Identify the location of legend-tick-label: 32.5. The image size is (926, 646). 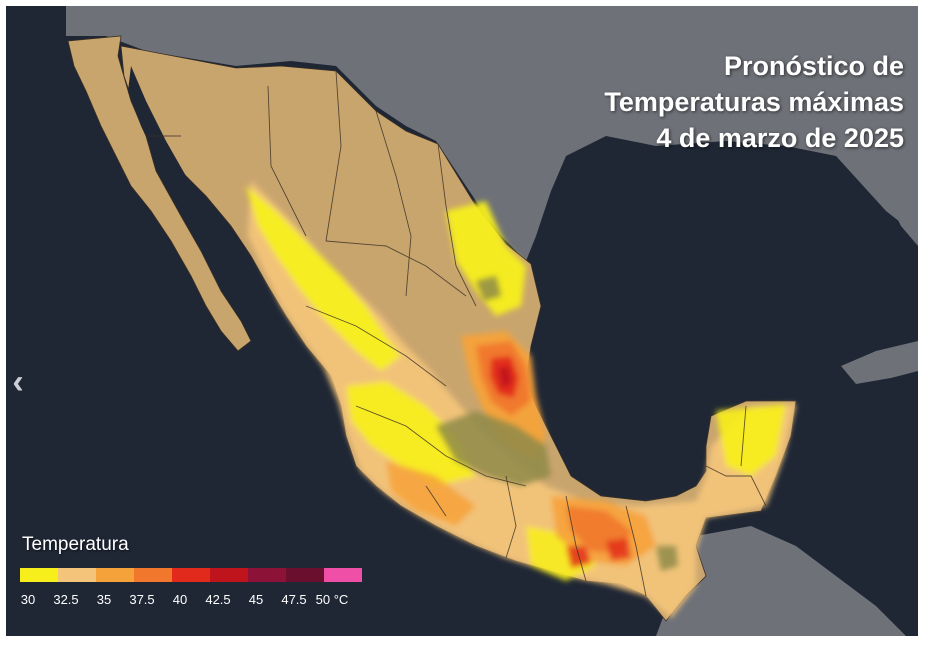
(66, 599).